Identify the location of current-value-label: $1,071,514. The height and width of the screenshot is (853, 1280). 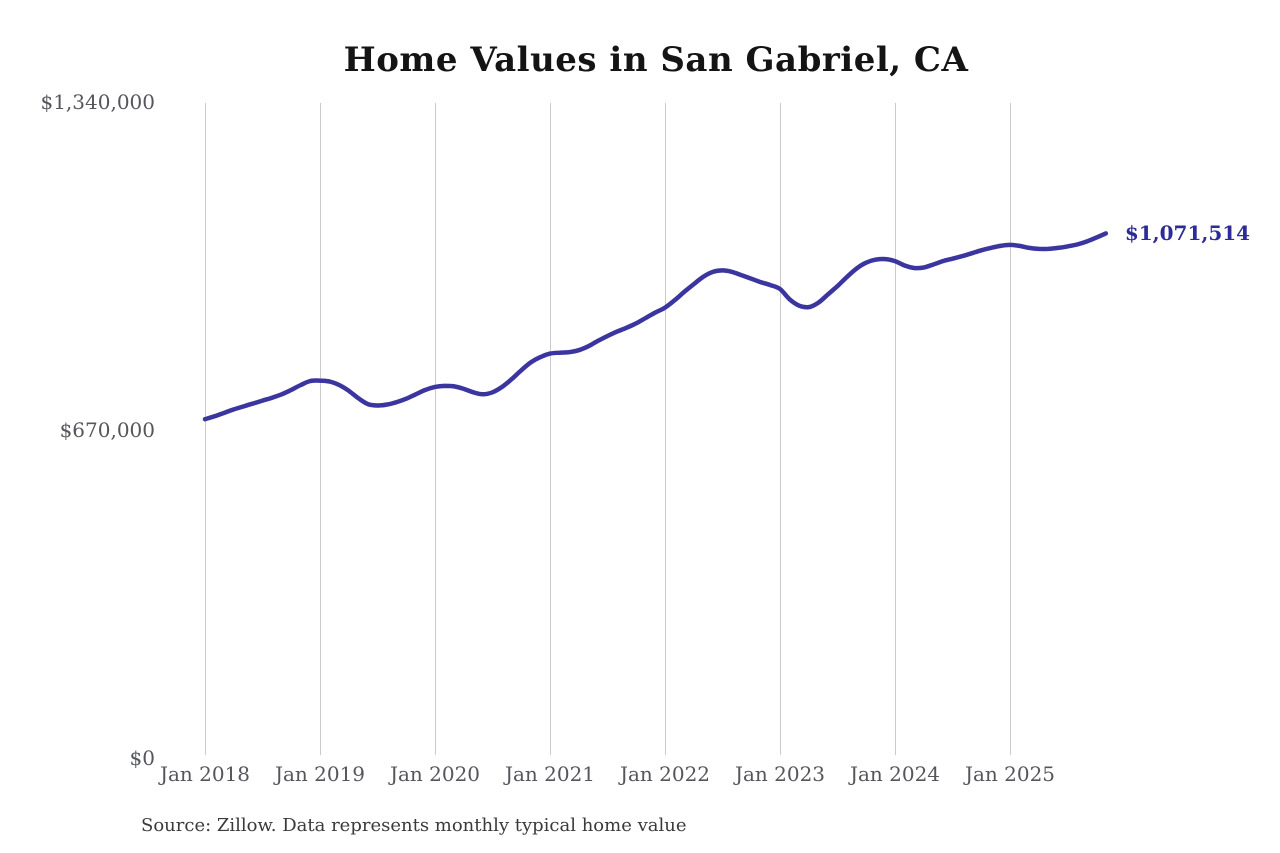
(1187, 233).